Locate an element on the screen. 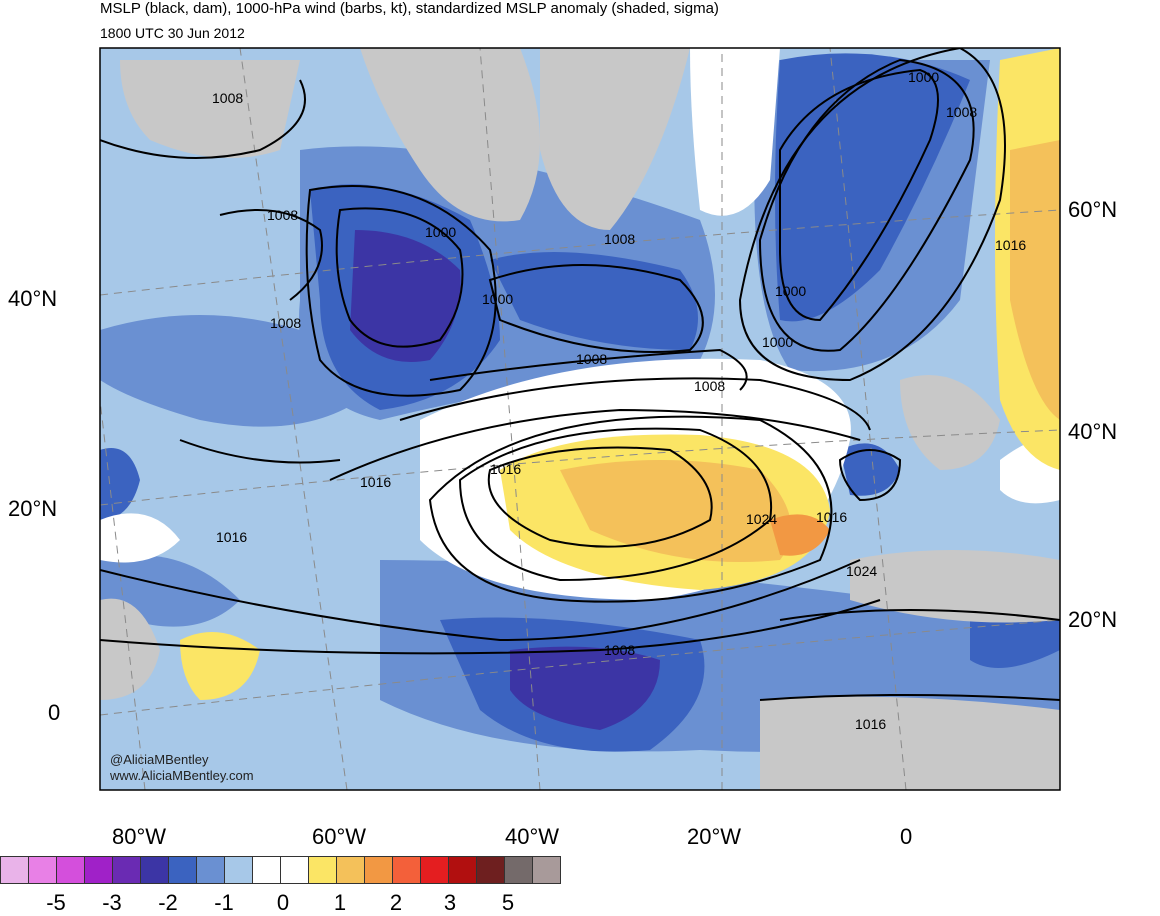 The width and height of the screenshot is (1160, 916). colorbar-tick-label: 3 is located at coordinates (450, 902).